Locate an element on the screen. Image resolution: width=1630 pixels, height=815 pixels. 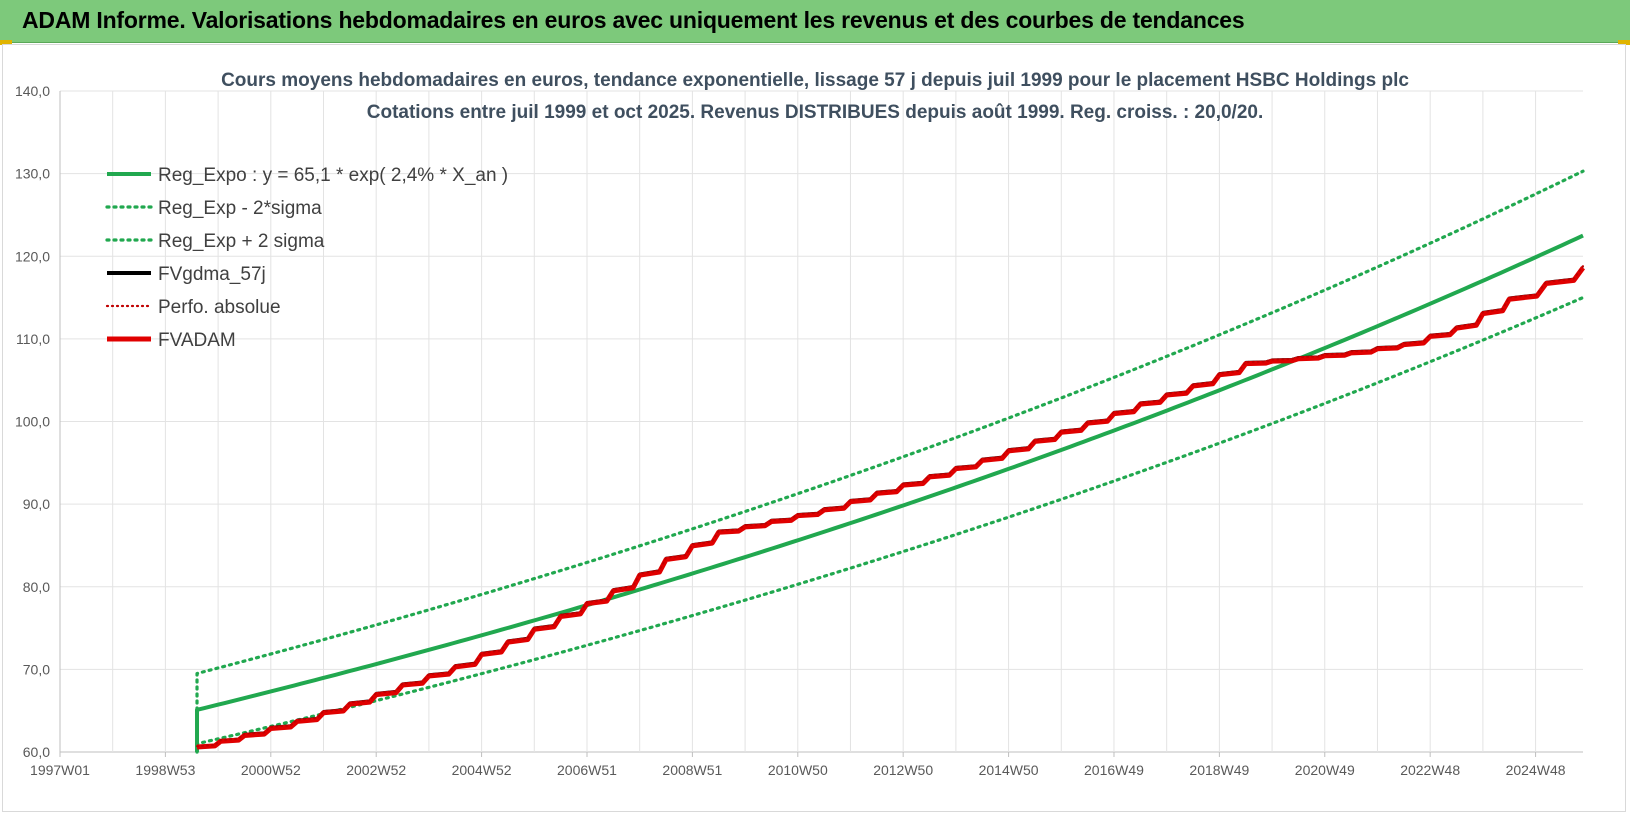
x-tick-label: 2002W52 is located at coordinates (376, 770).